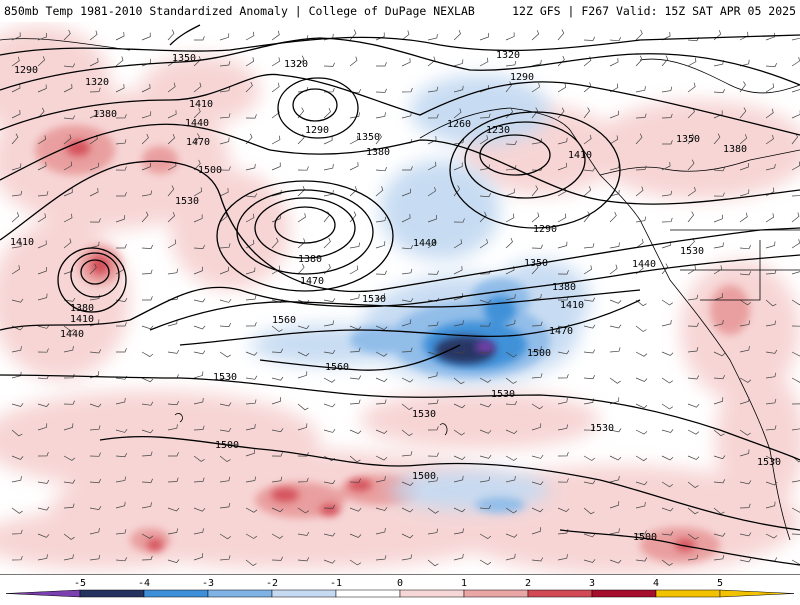 Image resolution: width=800 pixels, height=605 pixels. I want to click on colorbar-tick-label: 1, so click(464, 583).